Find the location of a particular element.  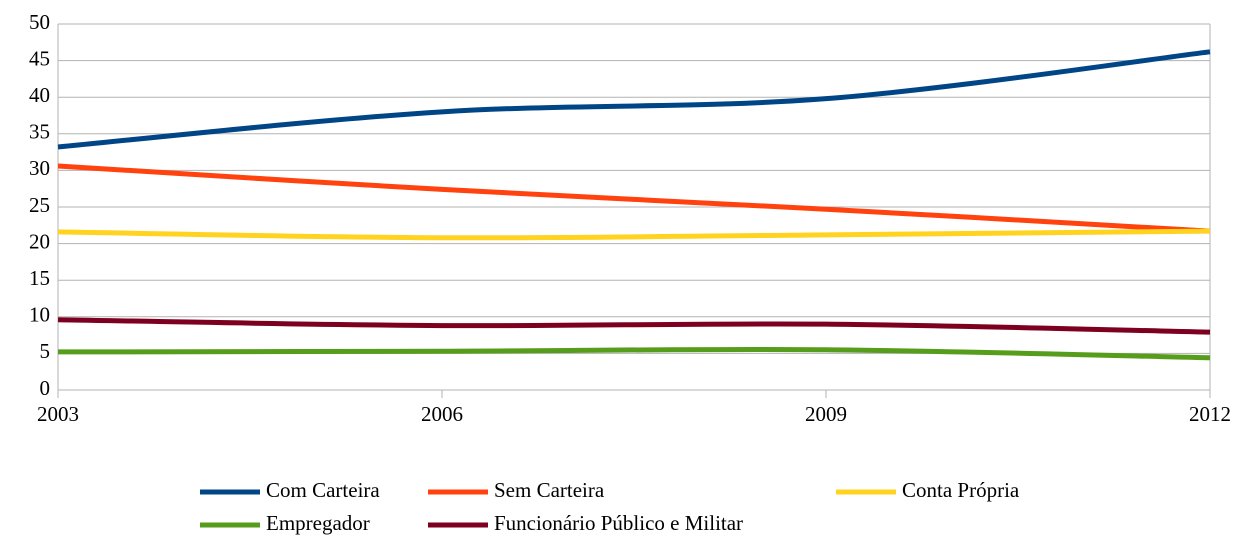

y-tick-label: 45 is located at coordinates (39, 58).